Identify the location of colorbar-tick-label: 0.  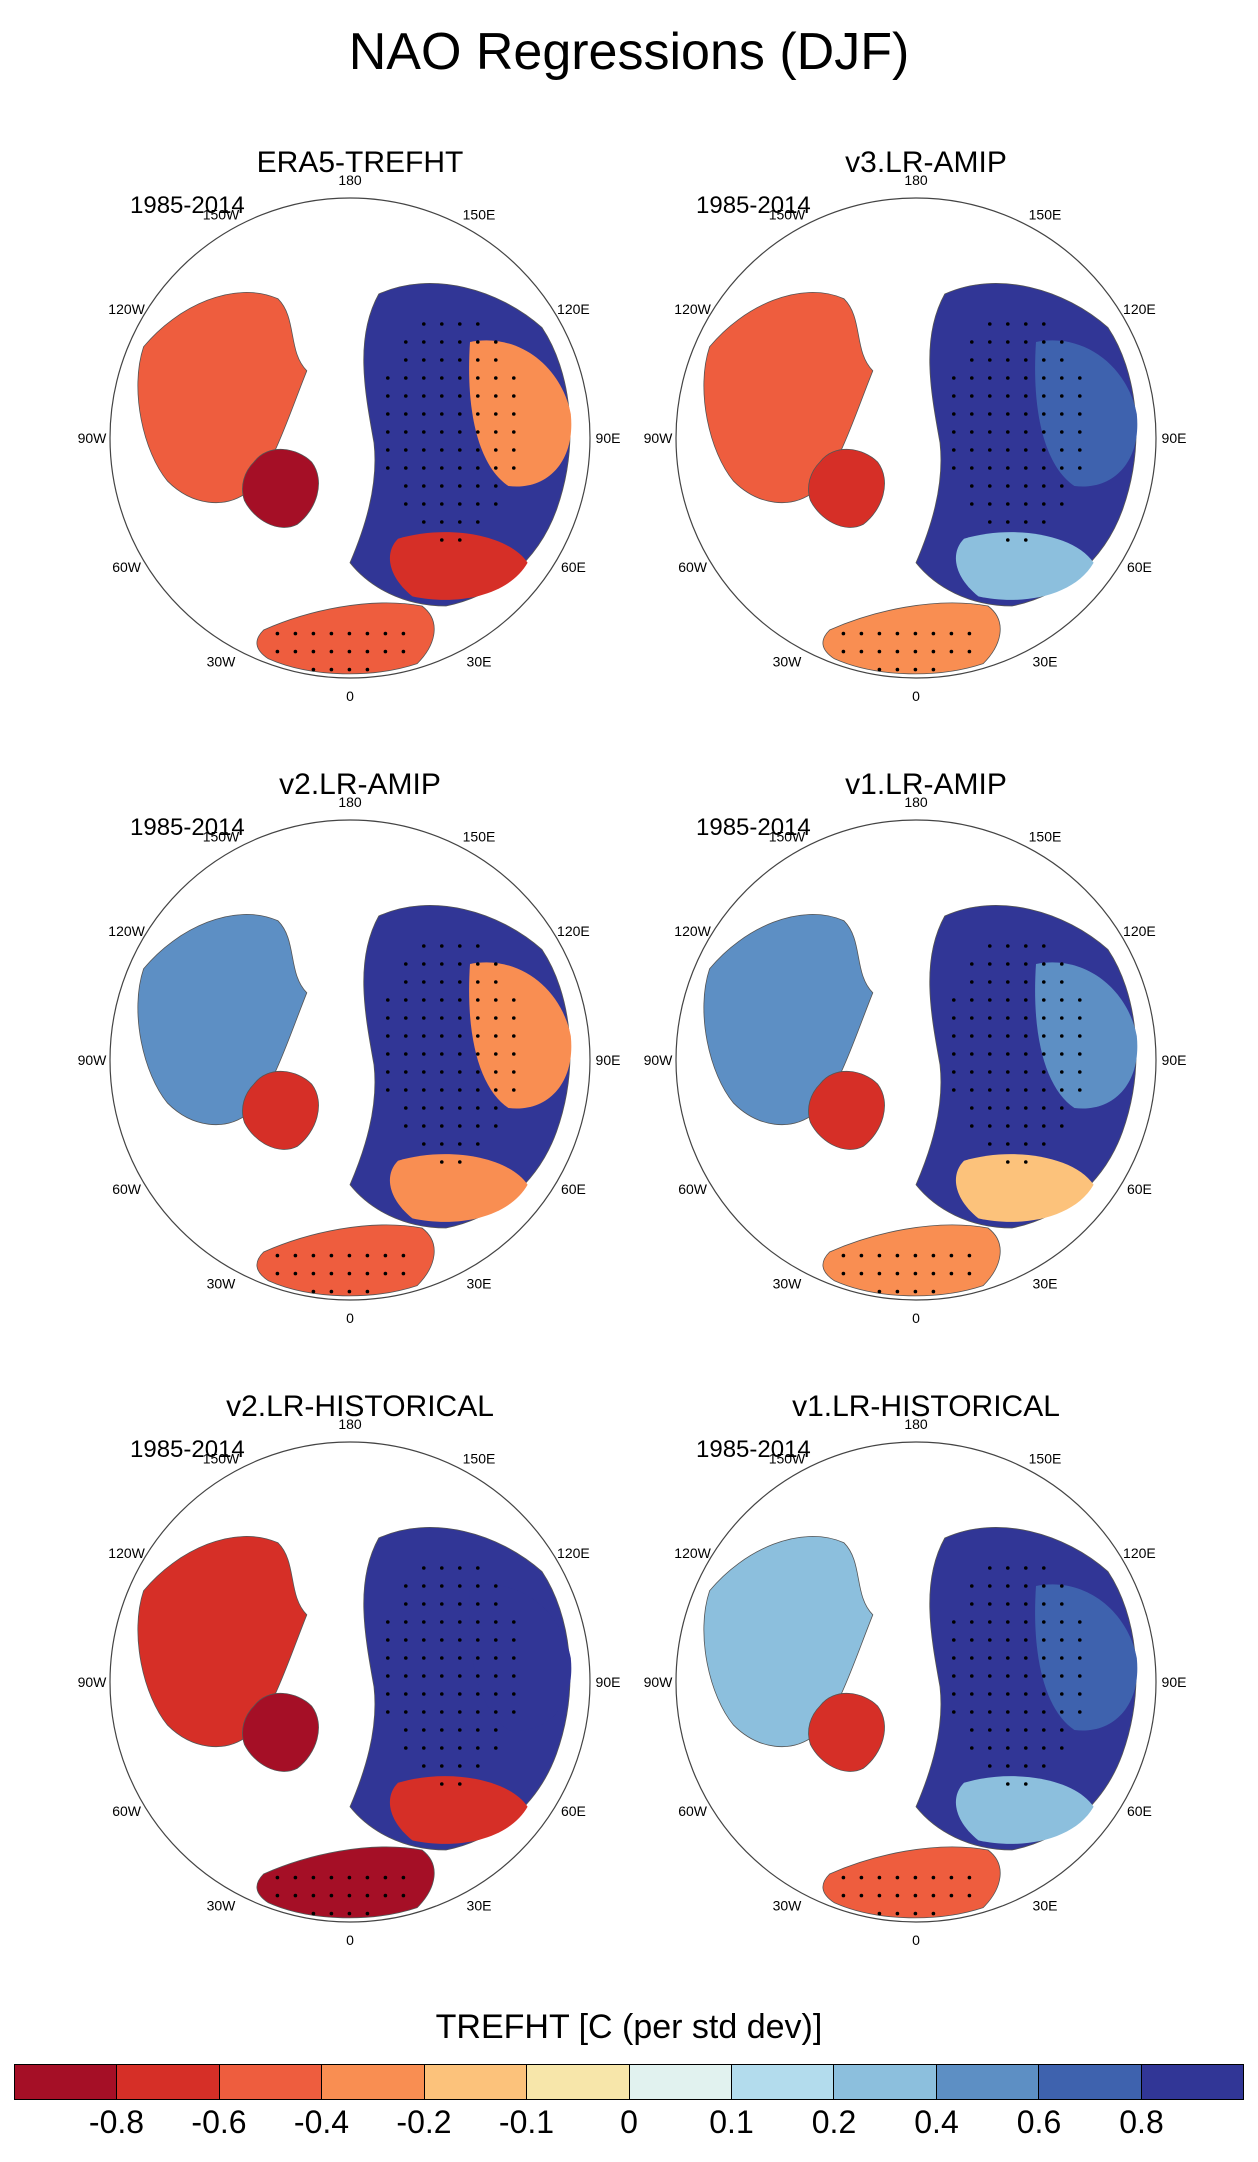
(629, 2122).